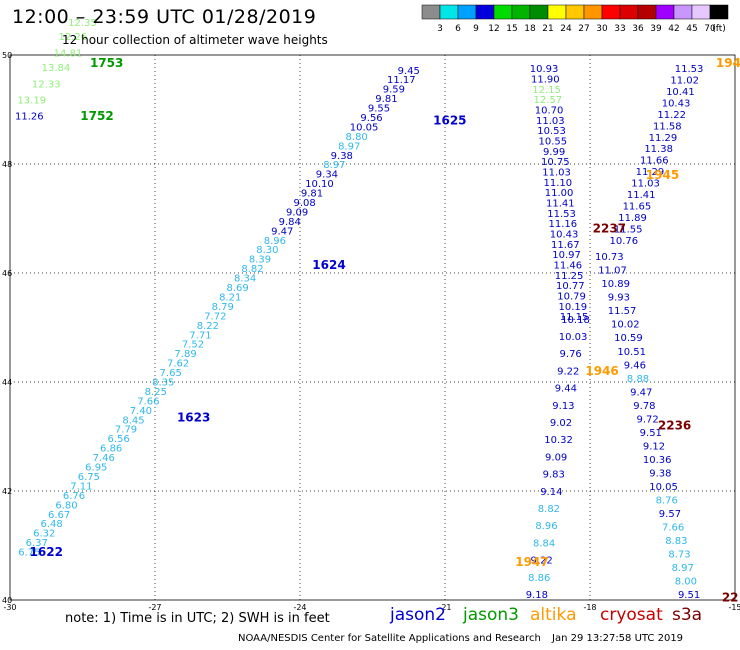 Image resolution: width=740 pixels, height=650 pixels. Describe the element at coordinates (612, 271) in the screenshot. I see `swh-value: 11.07` at that location.